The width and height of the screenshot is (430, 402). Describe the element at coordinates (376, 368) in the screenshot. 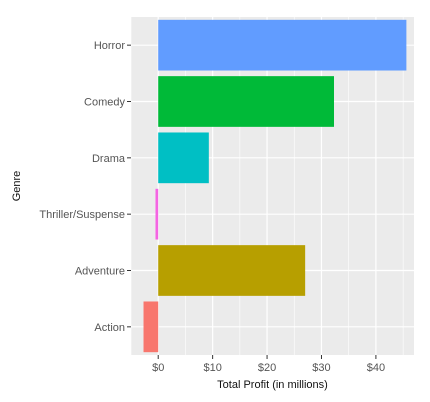

I see `x-tick-label: $40` at that location.